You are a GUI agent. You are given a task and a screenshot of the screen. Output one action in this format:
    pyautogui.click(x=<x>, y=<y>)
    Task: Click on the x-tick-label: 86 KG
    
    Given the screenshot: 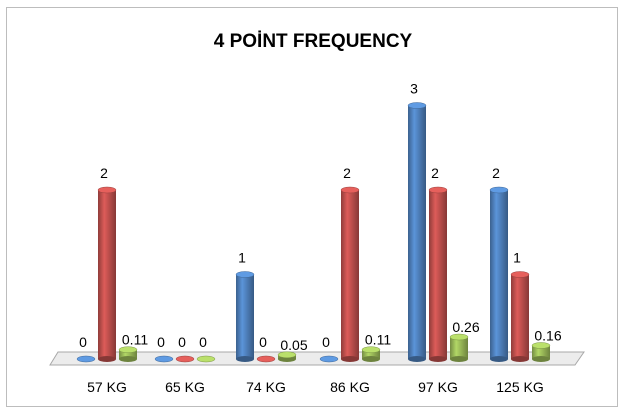 What is the action you would take?
    pyautogui.click(x=350, y=387)
    